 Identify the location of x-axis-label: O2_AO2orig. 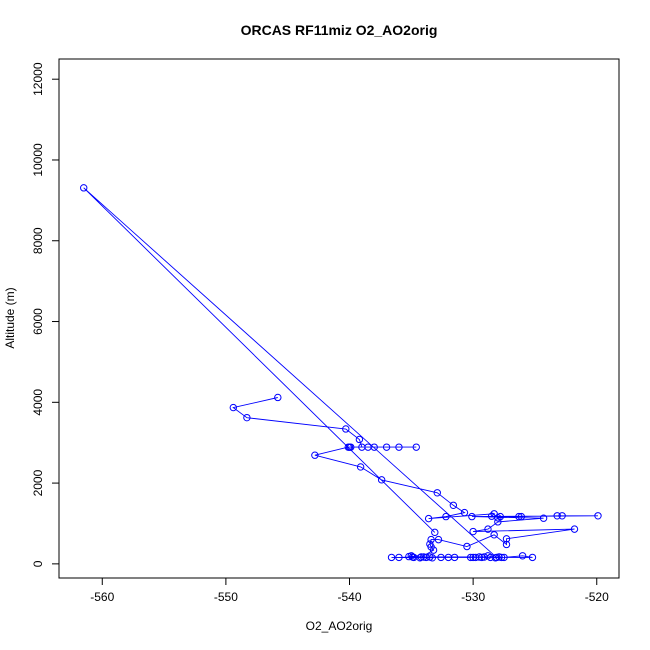
(339, 626).